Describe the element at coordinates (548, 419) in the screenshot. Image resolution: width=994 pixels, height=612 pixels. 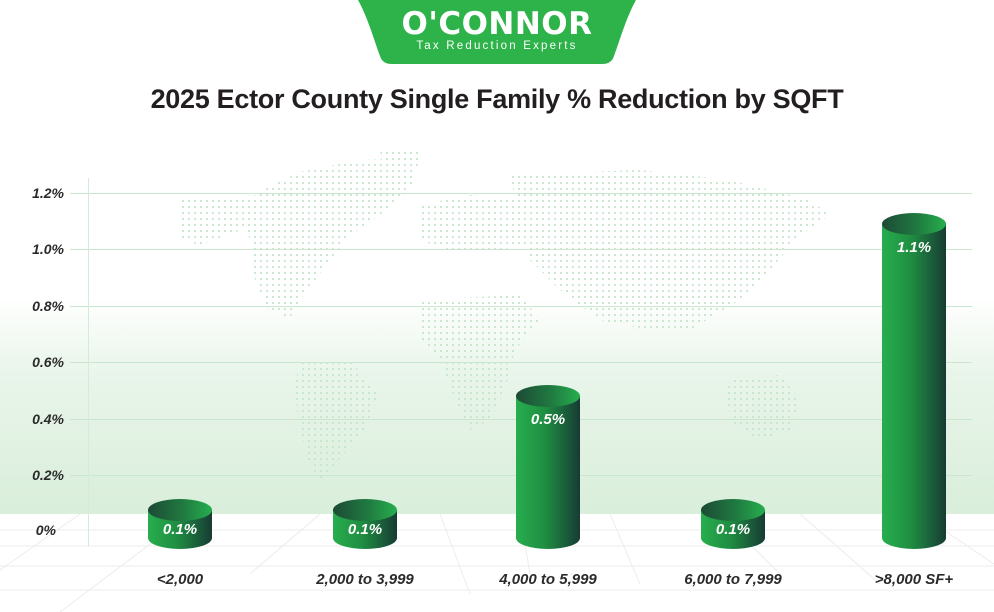
I see `bar-value-label: 0.5%` at that location.